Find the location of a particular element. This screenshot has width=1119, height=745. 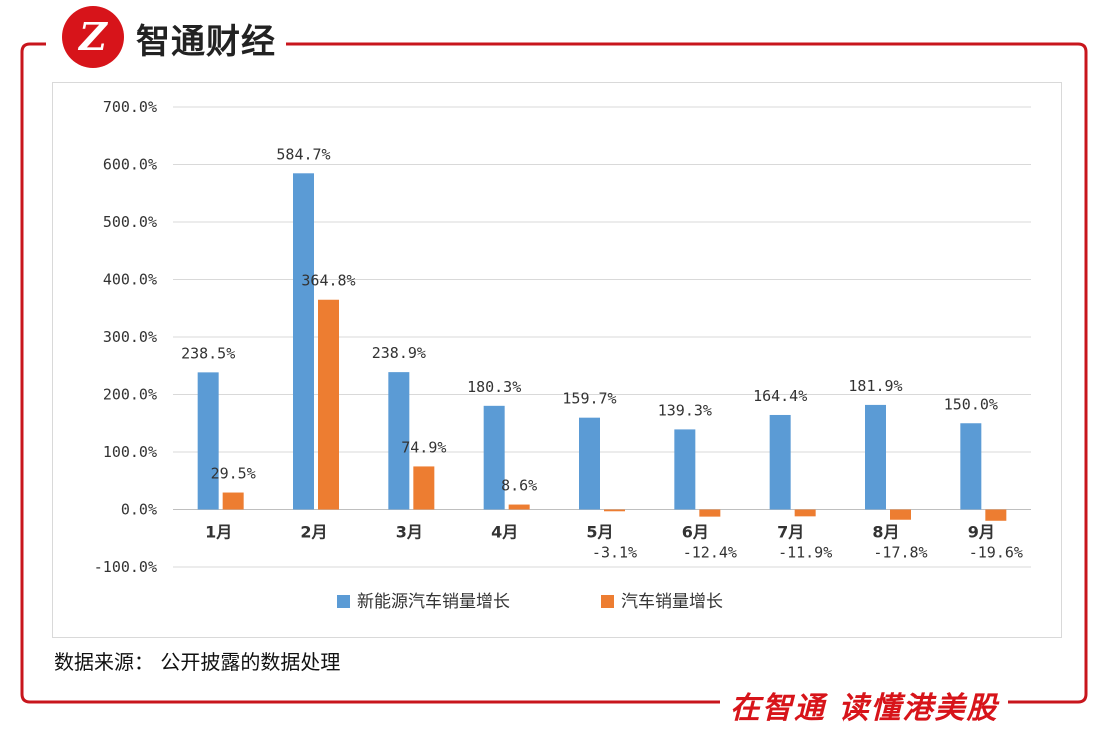

legend-swatch-auto is located at coordinates (607, 601).